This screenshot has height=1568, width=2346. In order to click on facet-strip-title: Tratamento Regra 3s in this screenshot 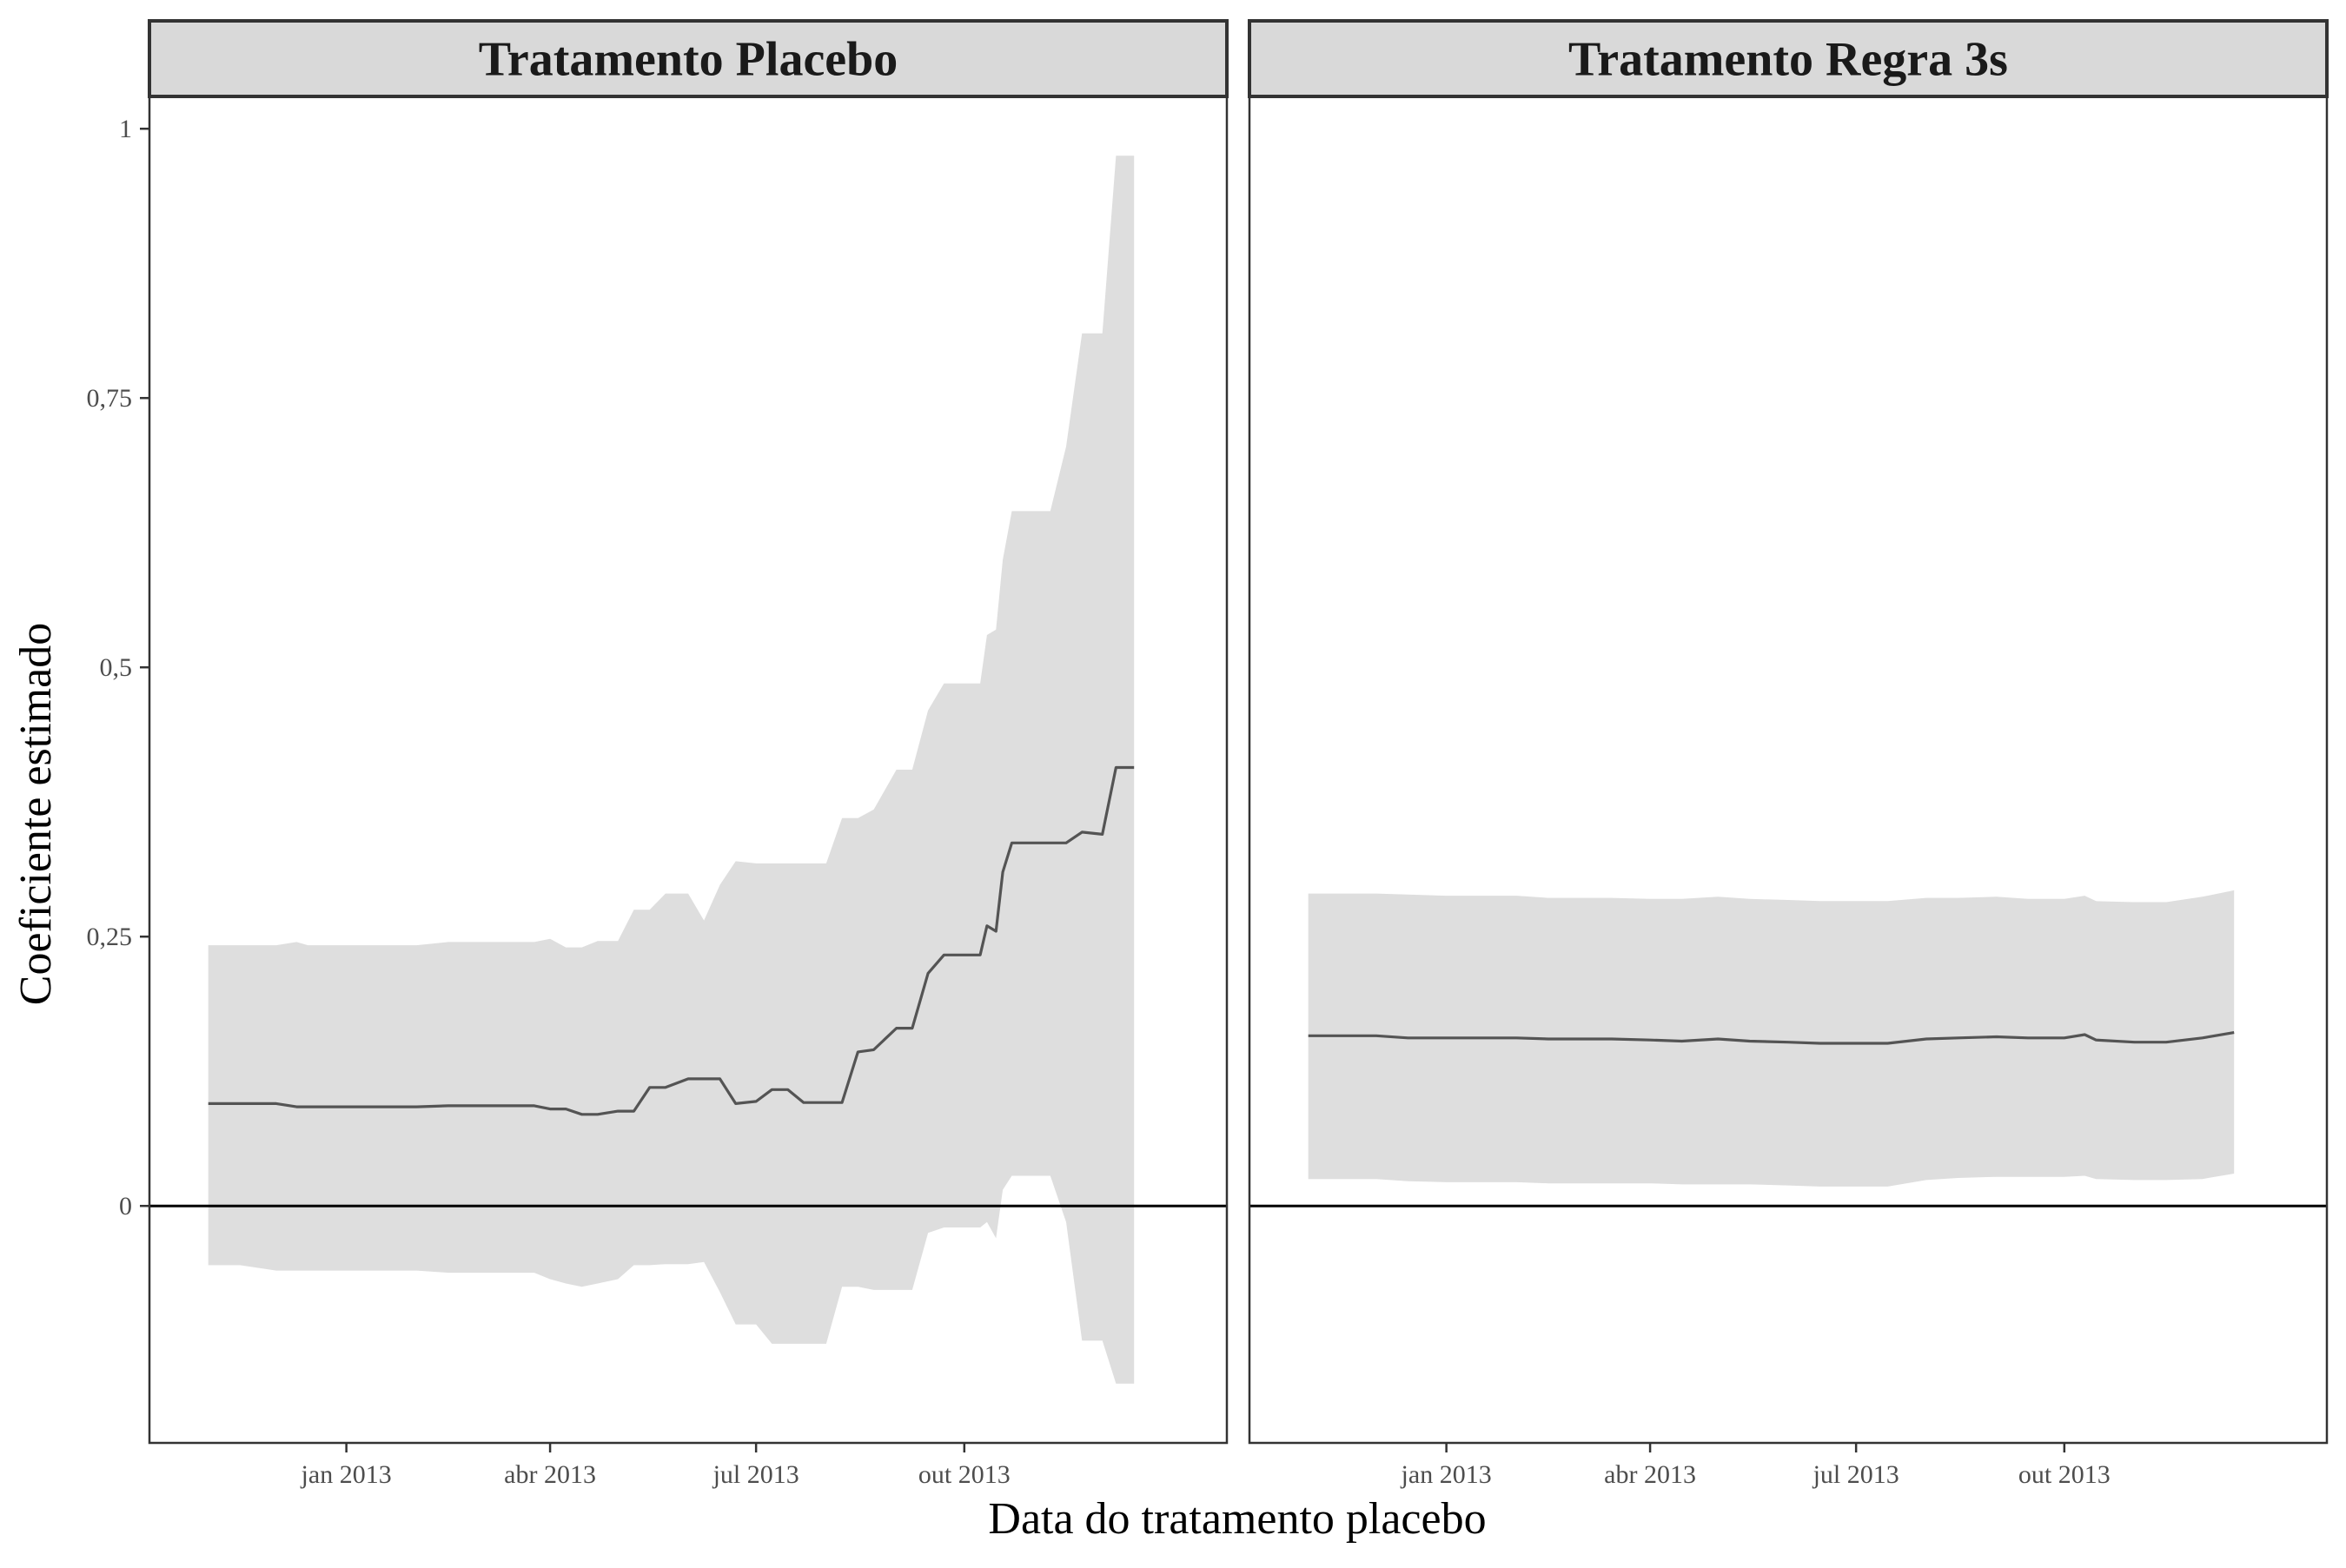, I will do `click(1788, 60)`.